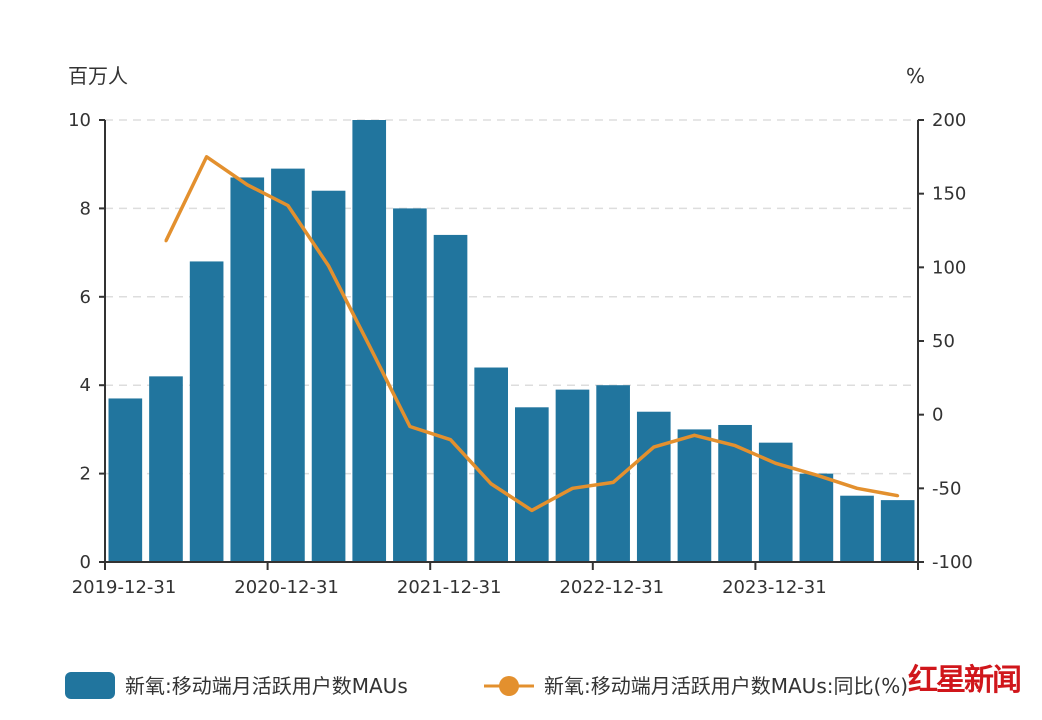 The height and width of the screenshot is (720, 1042). I want to click on right-axis-unit: %, so click(915, 76).